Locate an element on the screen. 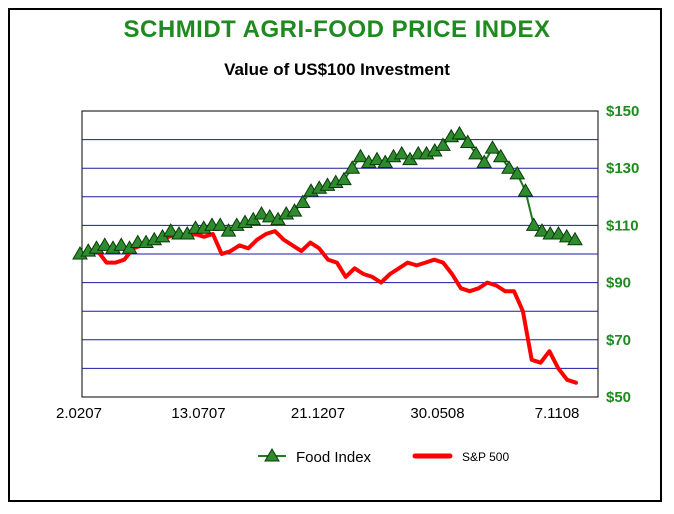  legend-food-label: Food Index is located at coordinates (334, 457).